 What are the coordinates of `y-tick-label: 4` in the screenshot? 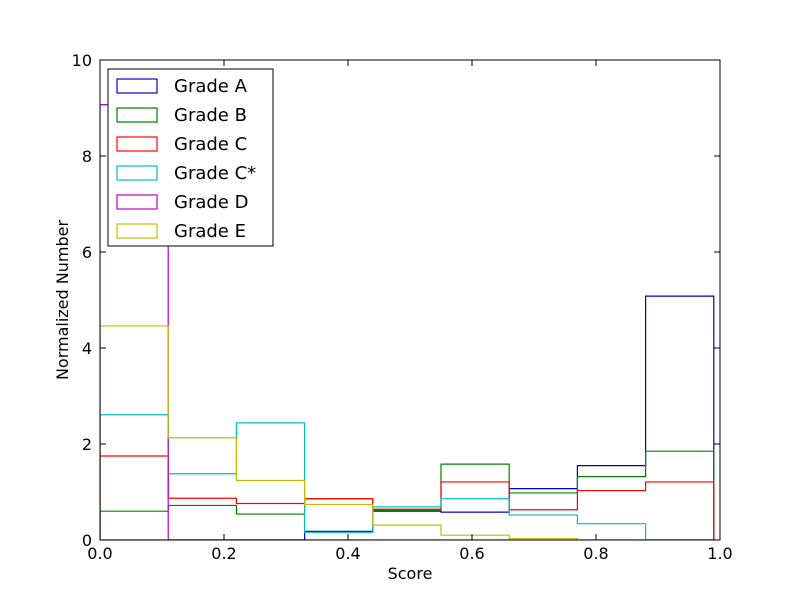 It's located at (87, 348).